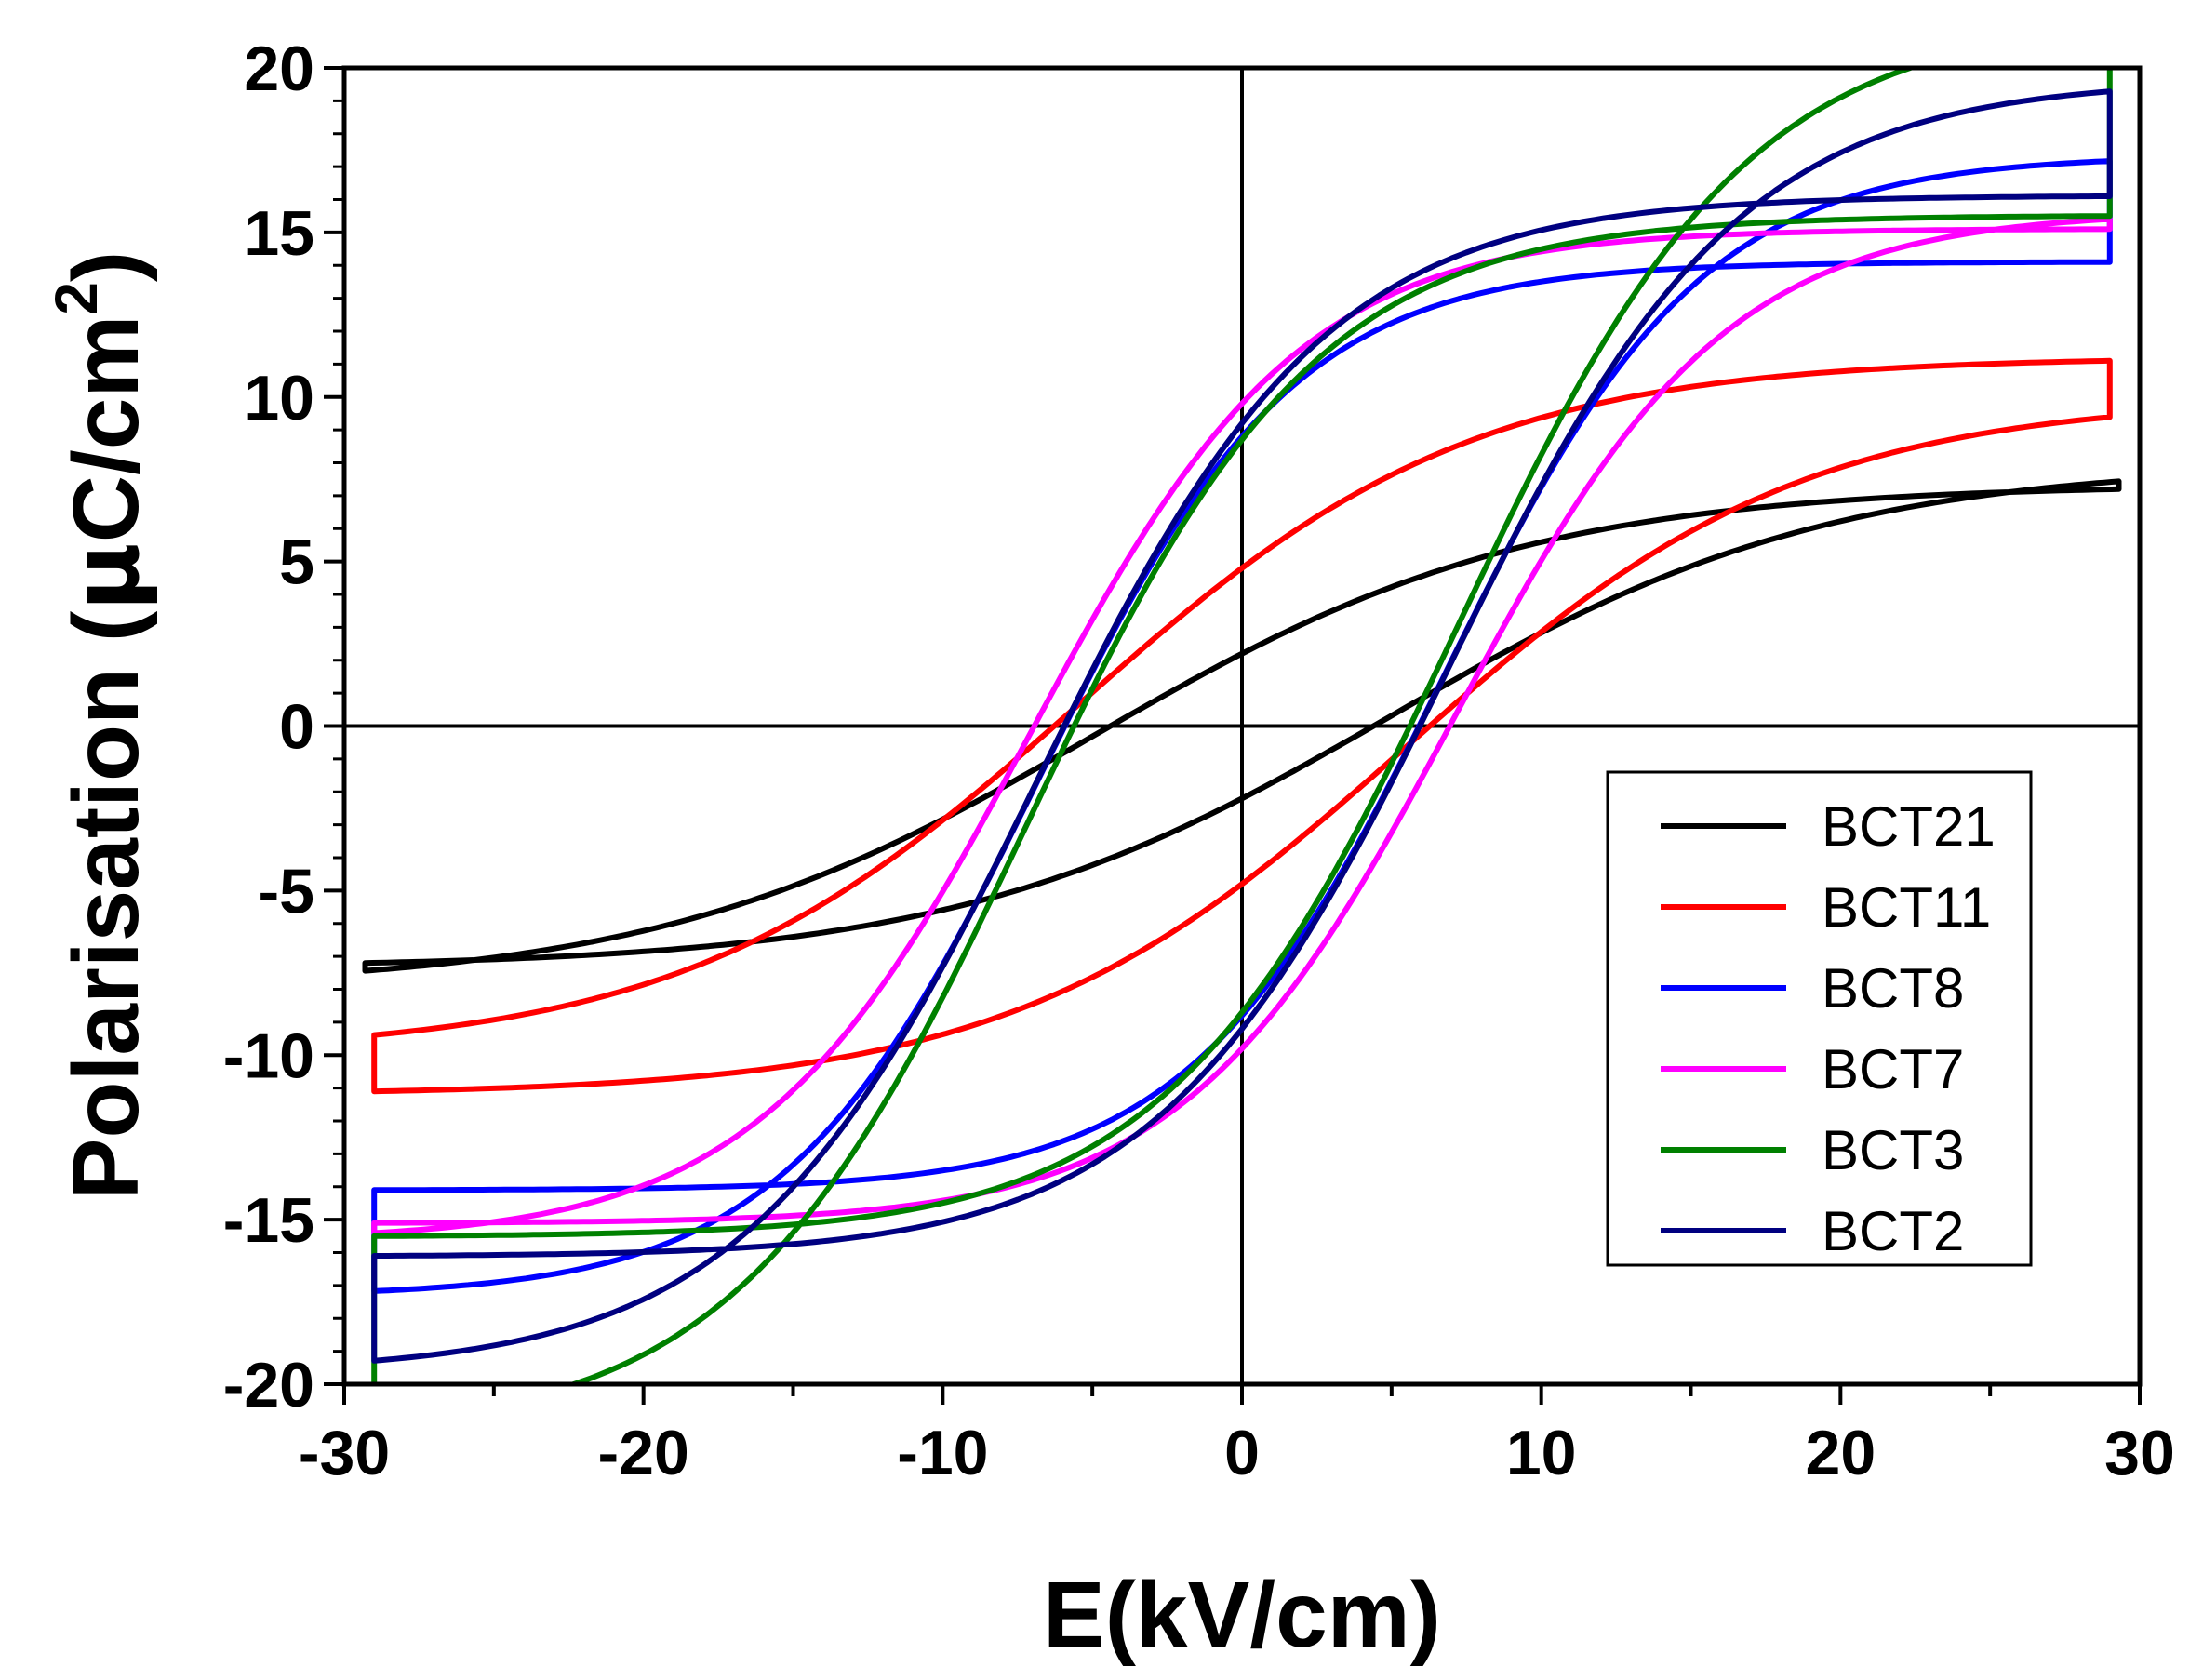 The width and height of the screenshot is (2203, 1680). I want to click on legend-label-bct2: BCT2, so click(1893, 1231).